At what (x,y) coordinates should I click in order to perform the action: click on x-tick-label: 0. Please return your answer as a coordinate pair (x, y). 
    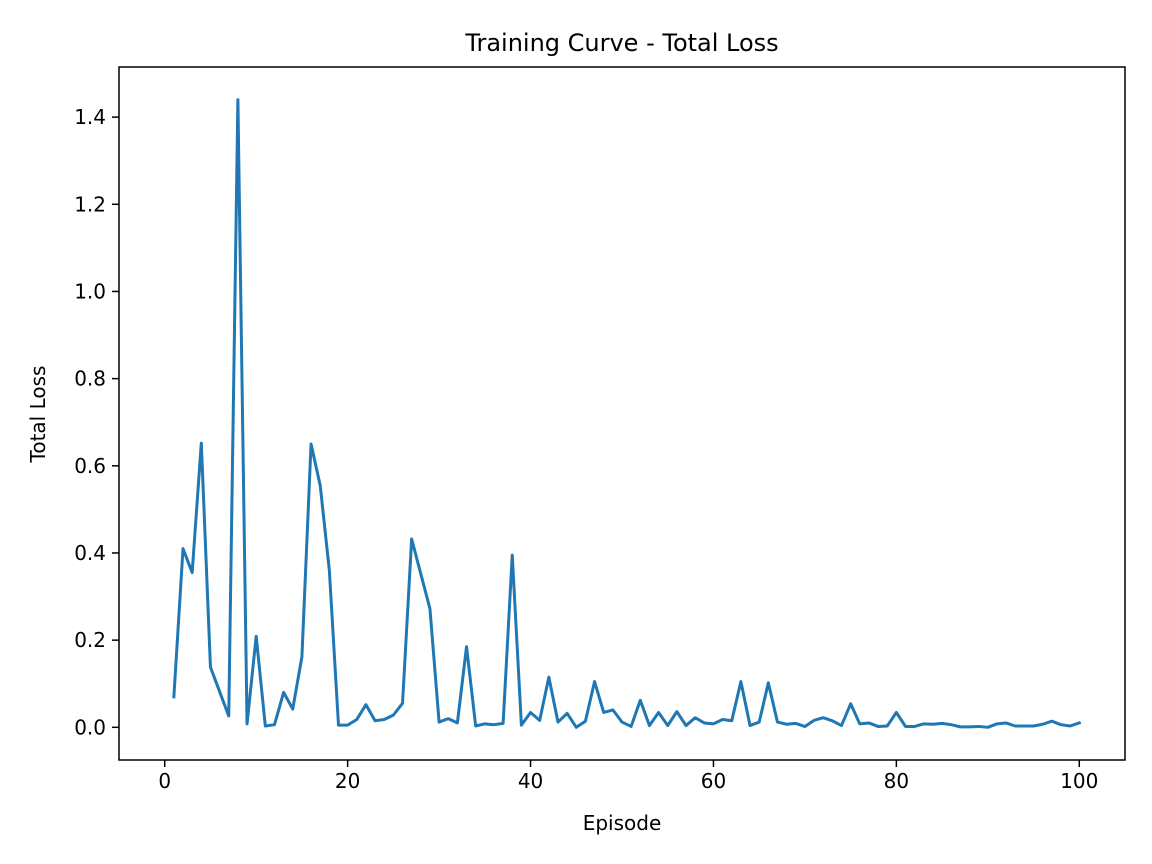
    Looking at the image, I should click on (164, 781).